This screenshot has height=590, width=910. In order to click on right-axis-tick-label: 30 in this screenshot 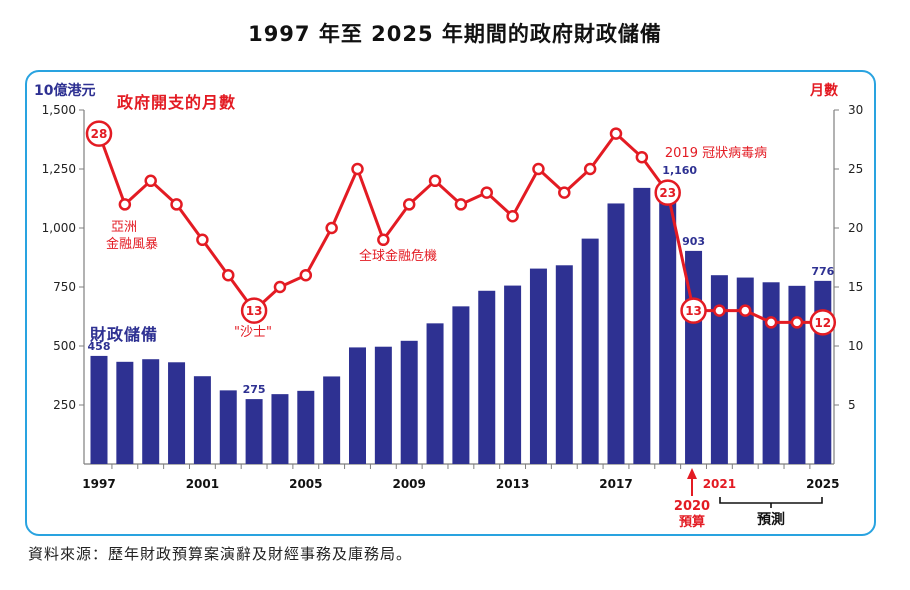, I will do `click(855, 110)`.